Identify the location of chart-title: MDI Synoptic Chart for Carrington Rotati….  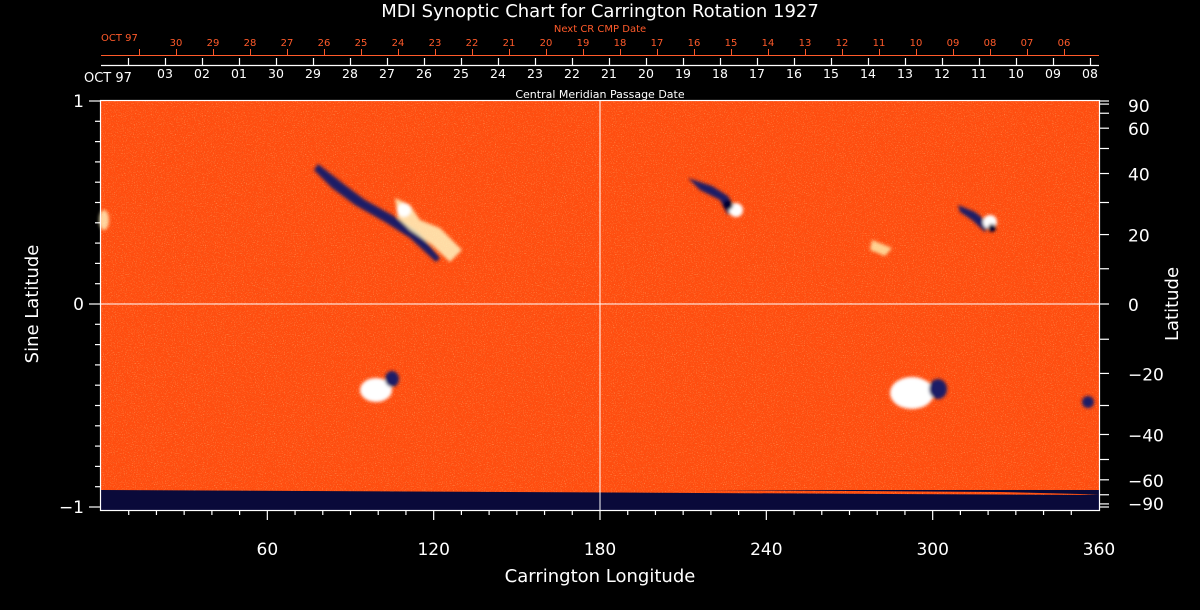
(600, 11).